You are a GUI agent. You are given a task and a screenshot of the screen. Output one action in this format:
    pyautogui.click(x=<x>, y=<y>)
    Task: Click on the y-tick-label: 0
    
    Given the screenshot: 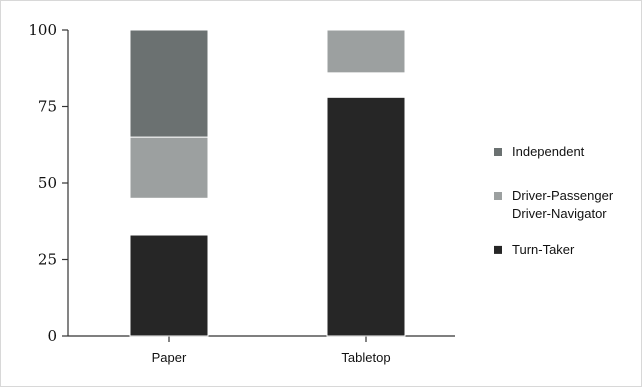 What is the action you would take?
    pyautogui.click(x=52, y=336)
    